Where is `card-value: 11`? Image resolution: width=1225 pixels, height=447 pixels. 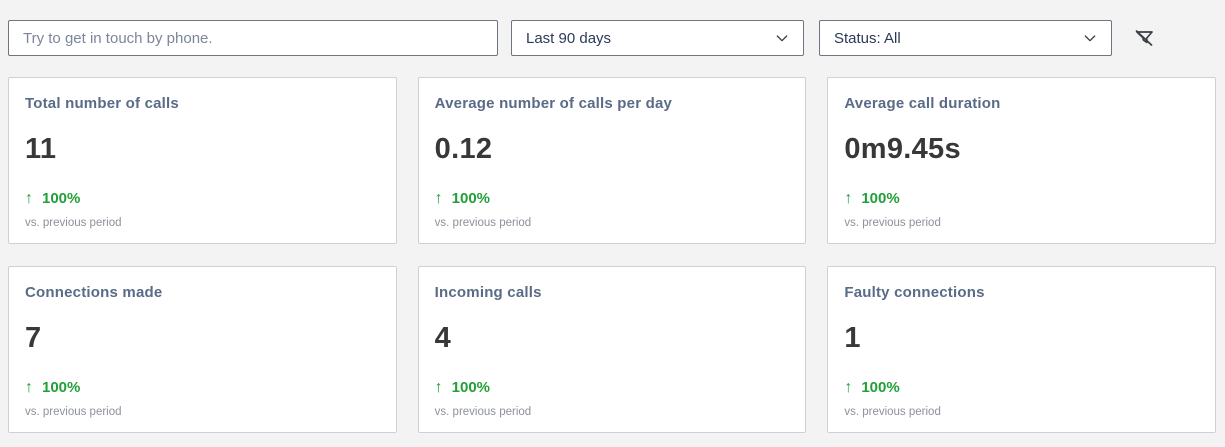 card-value: 11 is located at coordinates (41, 149).